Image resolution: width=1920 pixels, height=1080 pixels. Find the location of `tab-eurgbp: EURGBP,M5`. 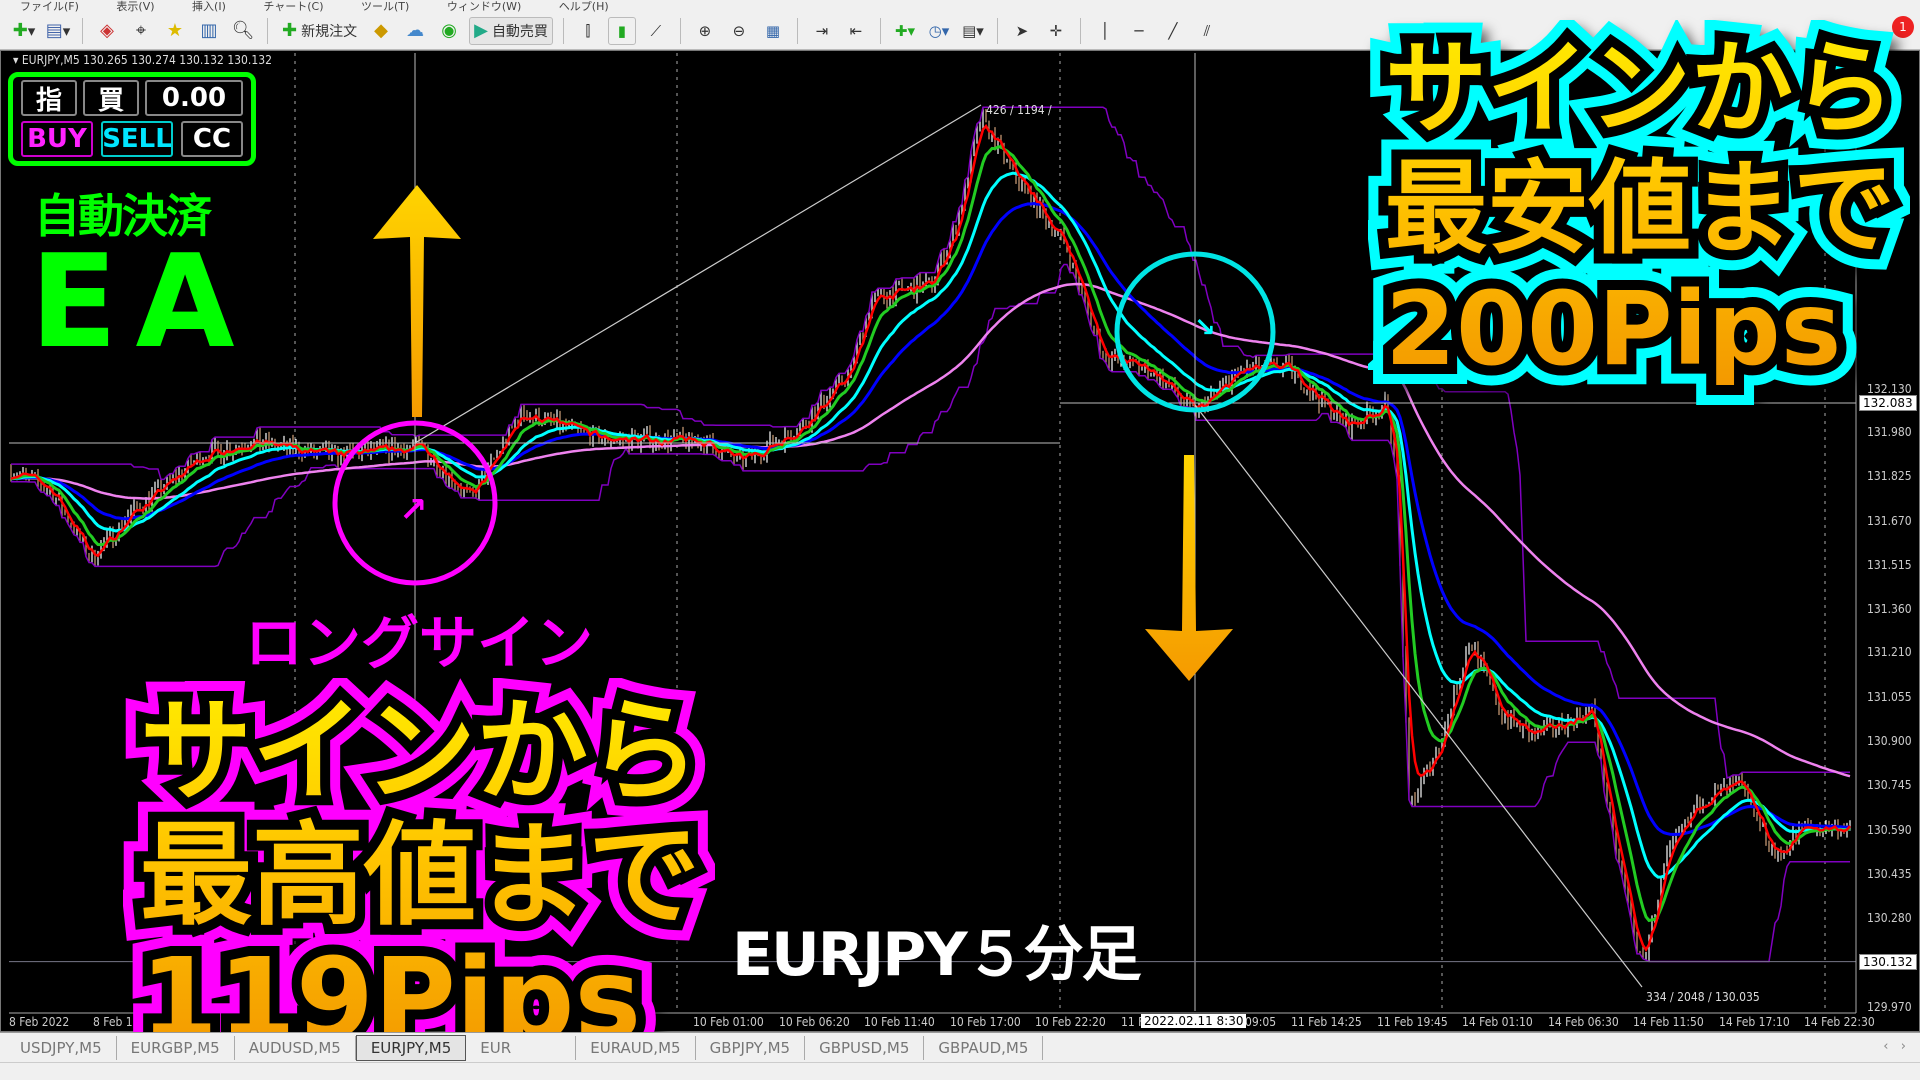

tab-eurgbp: EURGBP,M5 is located at coordinates (176, 1047).